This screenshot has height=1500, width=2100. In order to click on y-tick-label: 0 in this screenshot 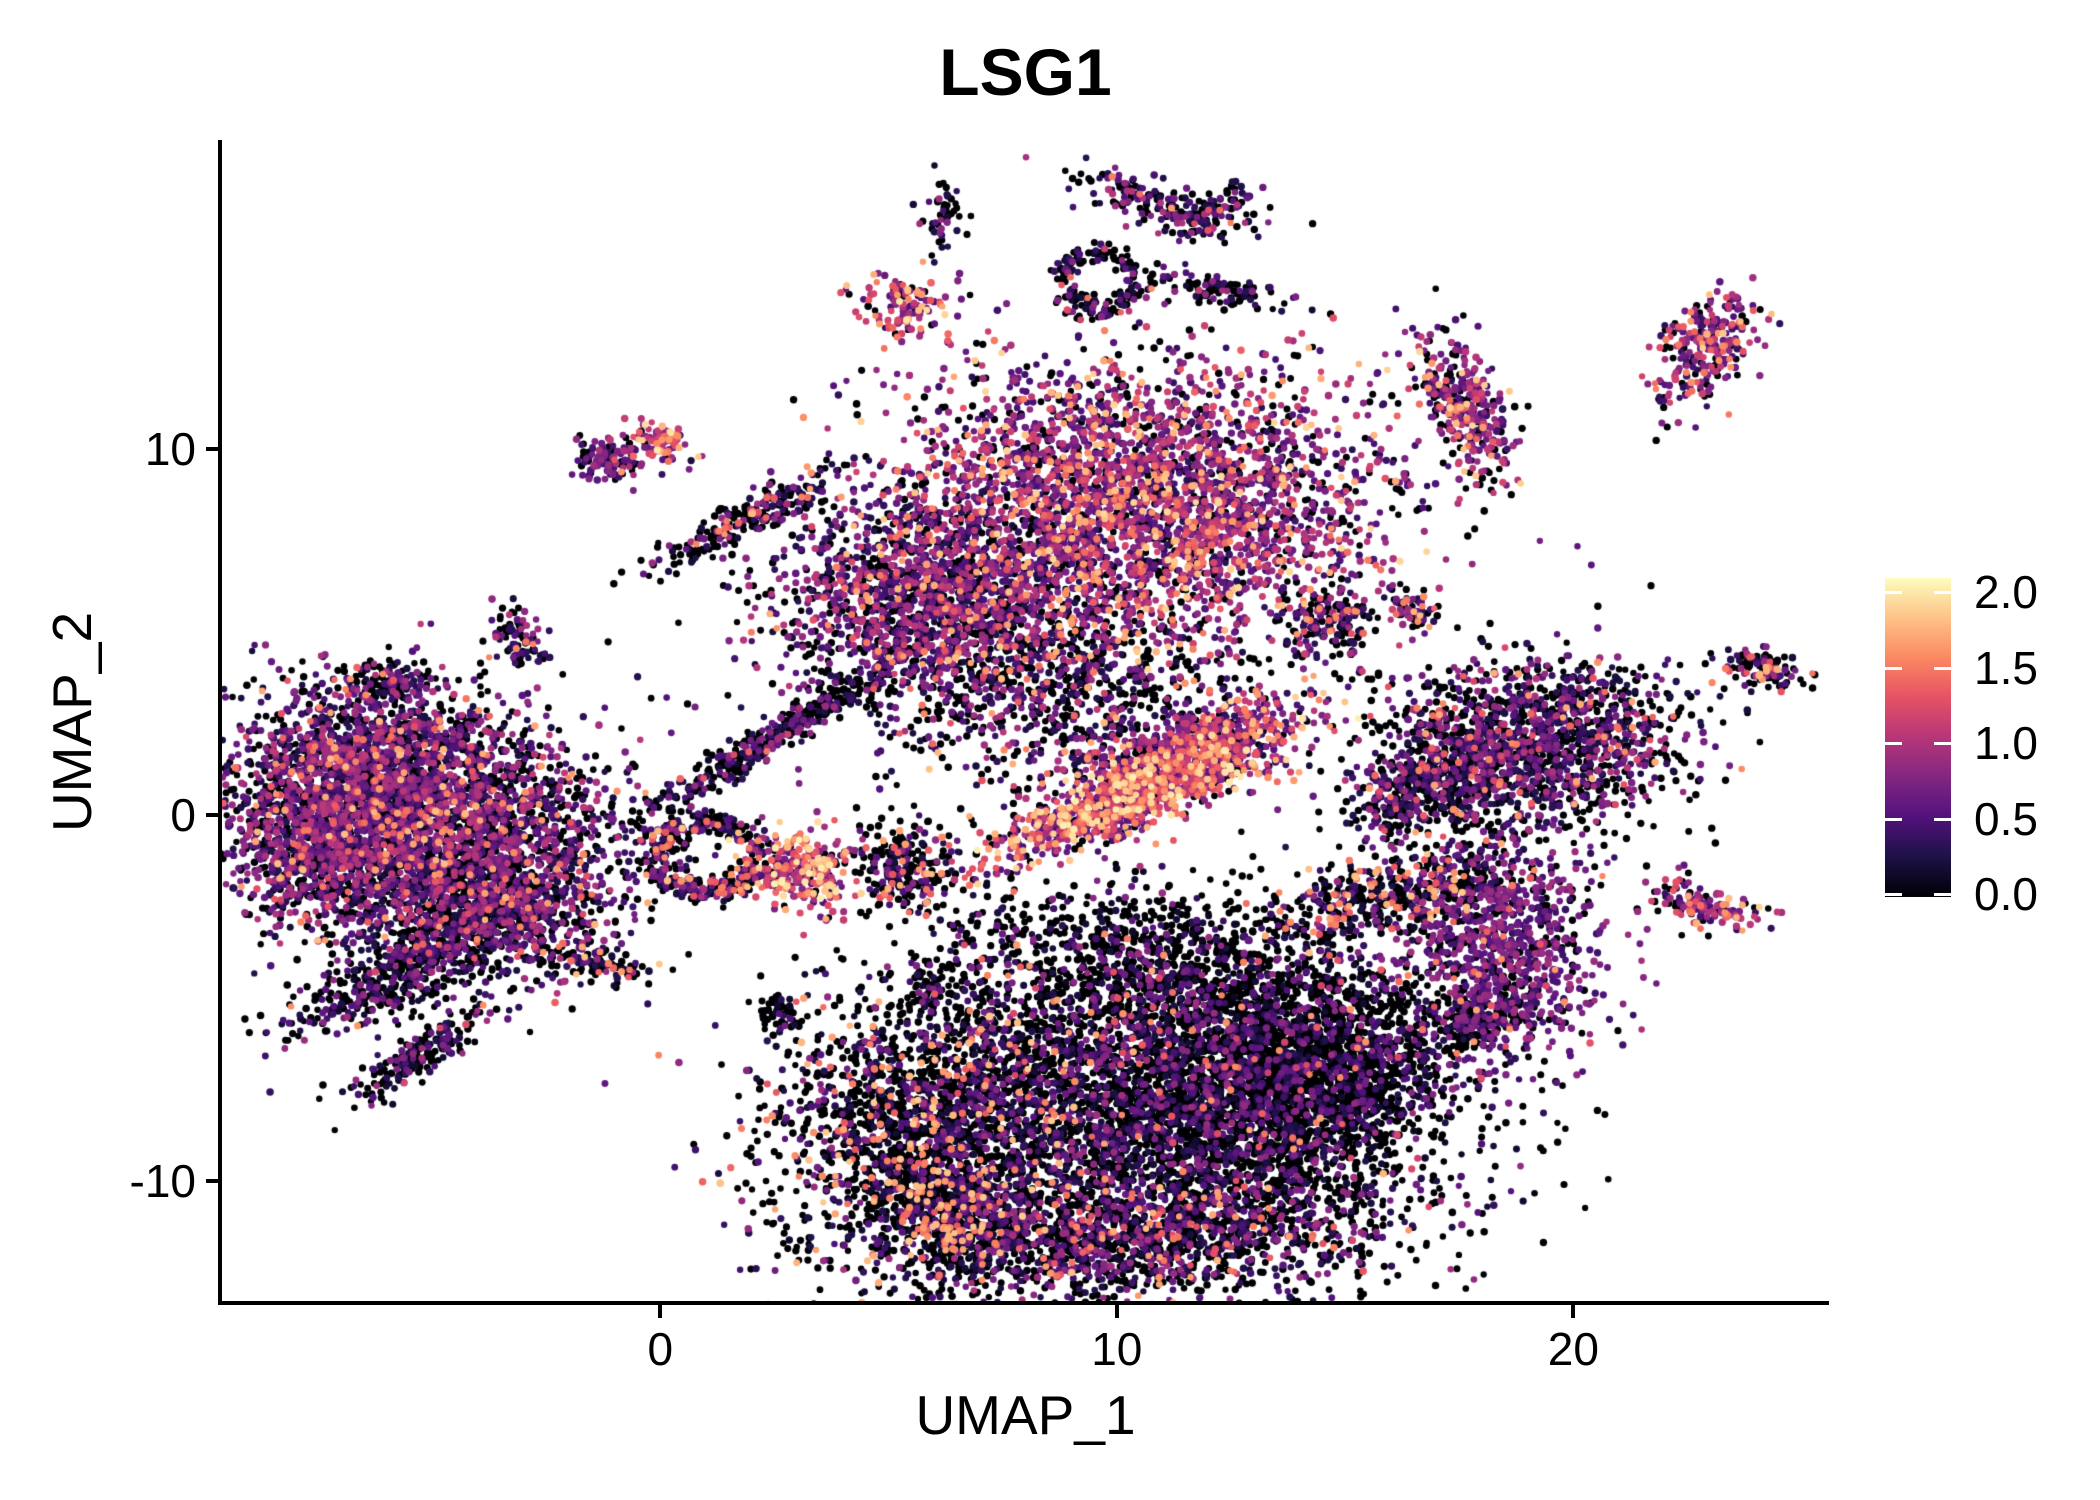, I will do `click(183, 814)`.